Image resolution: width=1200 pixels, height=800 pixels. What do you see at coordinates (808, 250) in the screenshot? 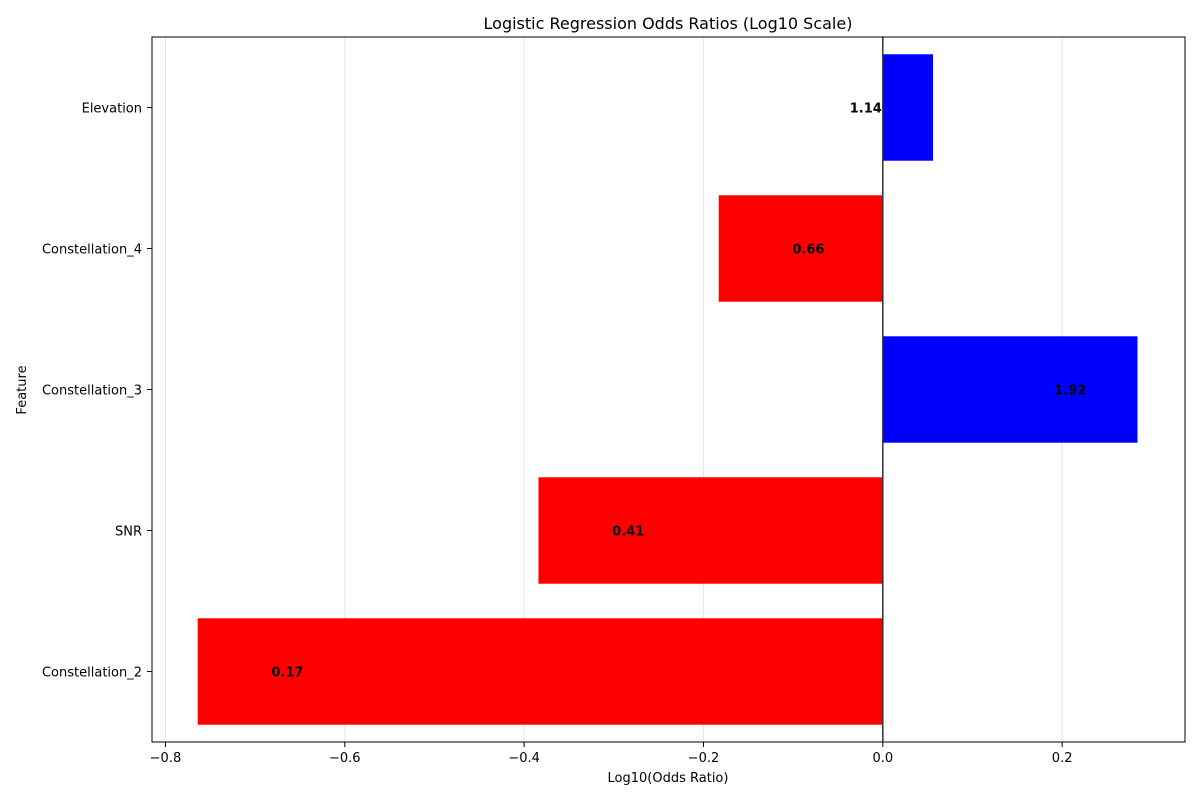
I see `data-label: 0.66` at bounding box center [808, 250].